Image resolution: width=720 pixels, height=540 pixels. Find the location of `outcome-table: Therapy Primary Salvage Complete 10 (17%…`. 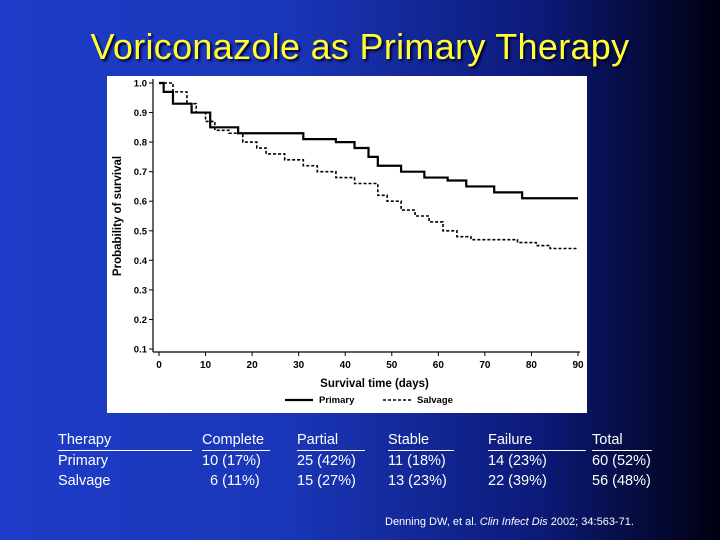

outcome-table: Therapy Primary Salvage Complete 10 (17%… is located at coordinates (360, 465).